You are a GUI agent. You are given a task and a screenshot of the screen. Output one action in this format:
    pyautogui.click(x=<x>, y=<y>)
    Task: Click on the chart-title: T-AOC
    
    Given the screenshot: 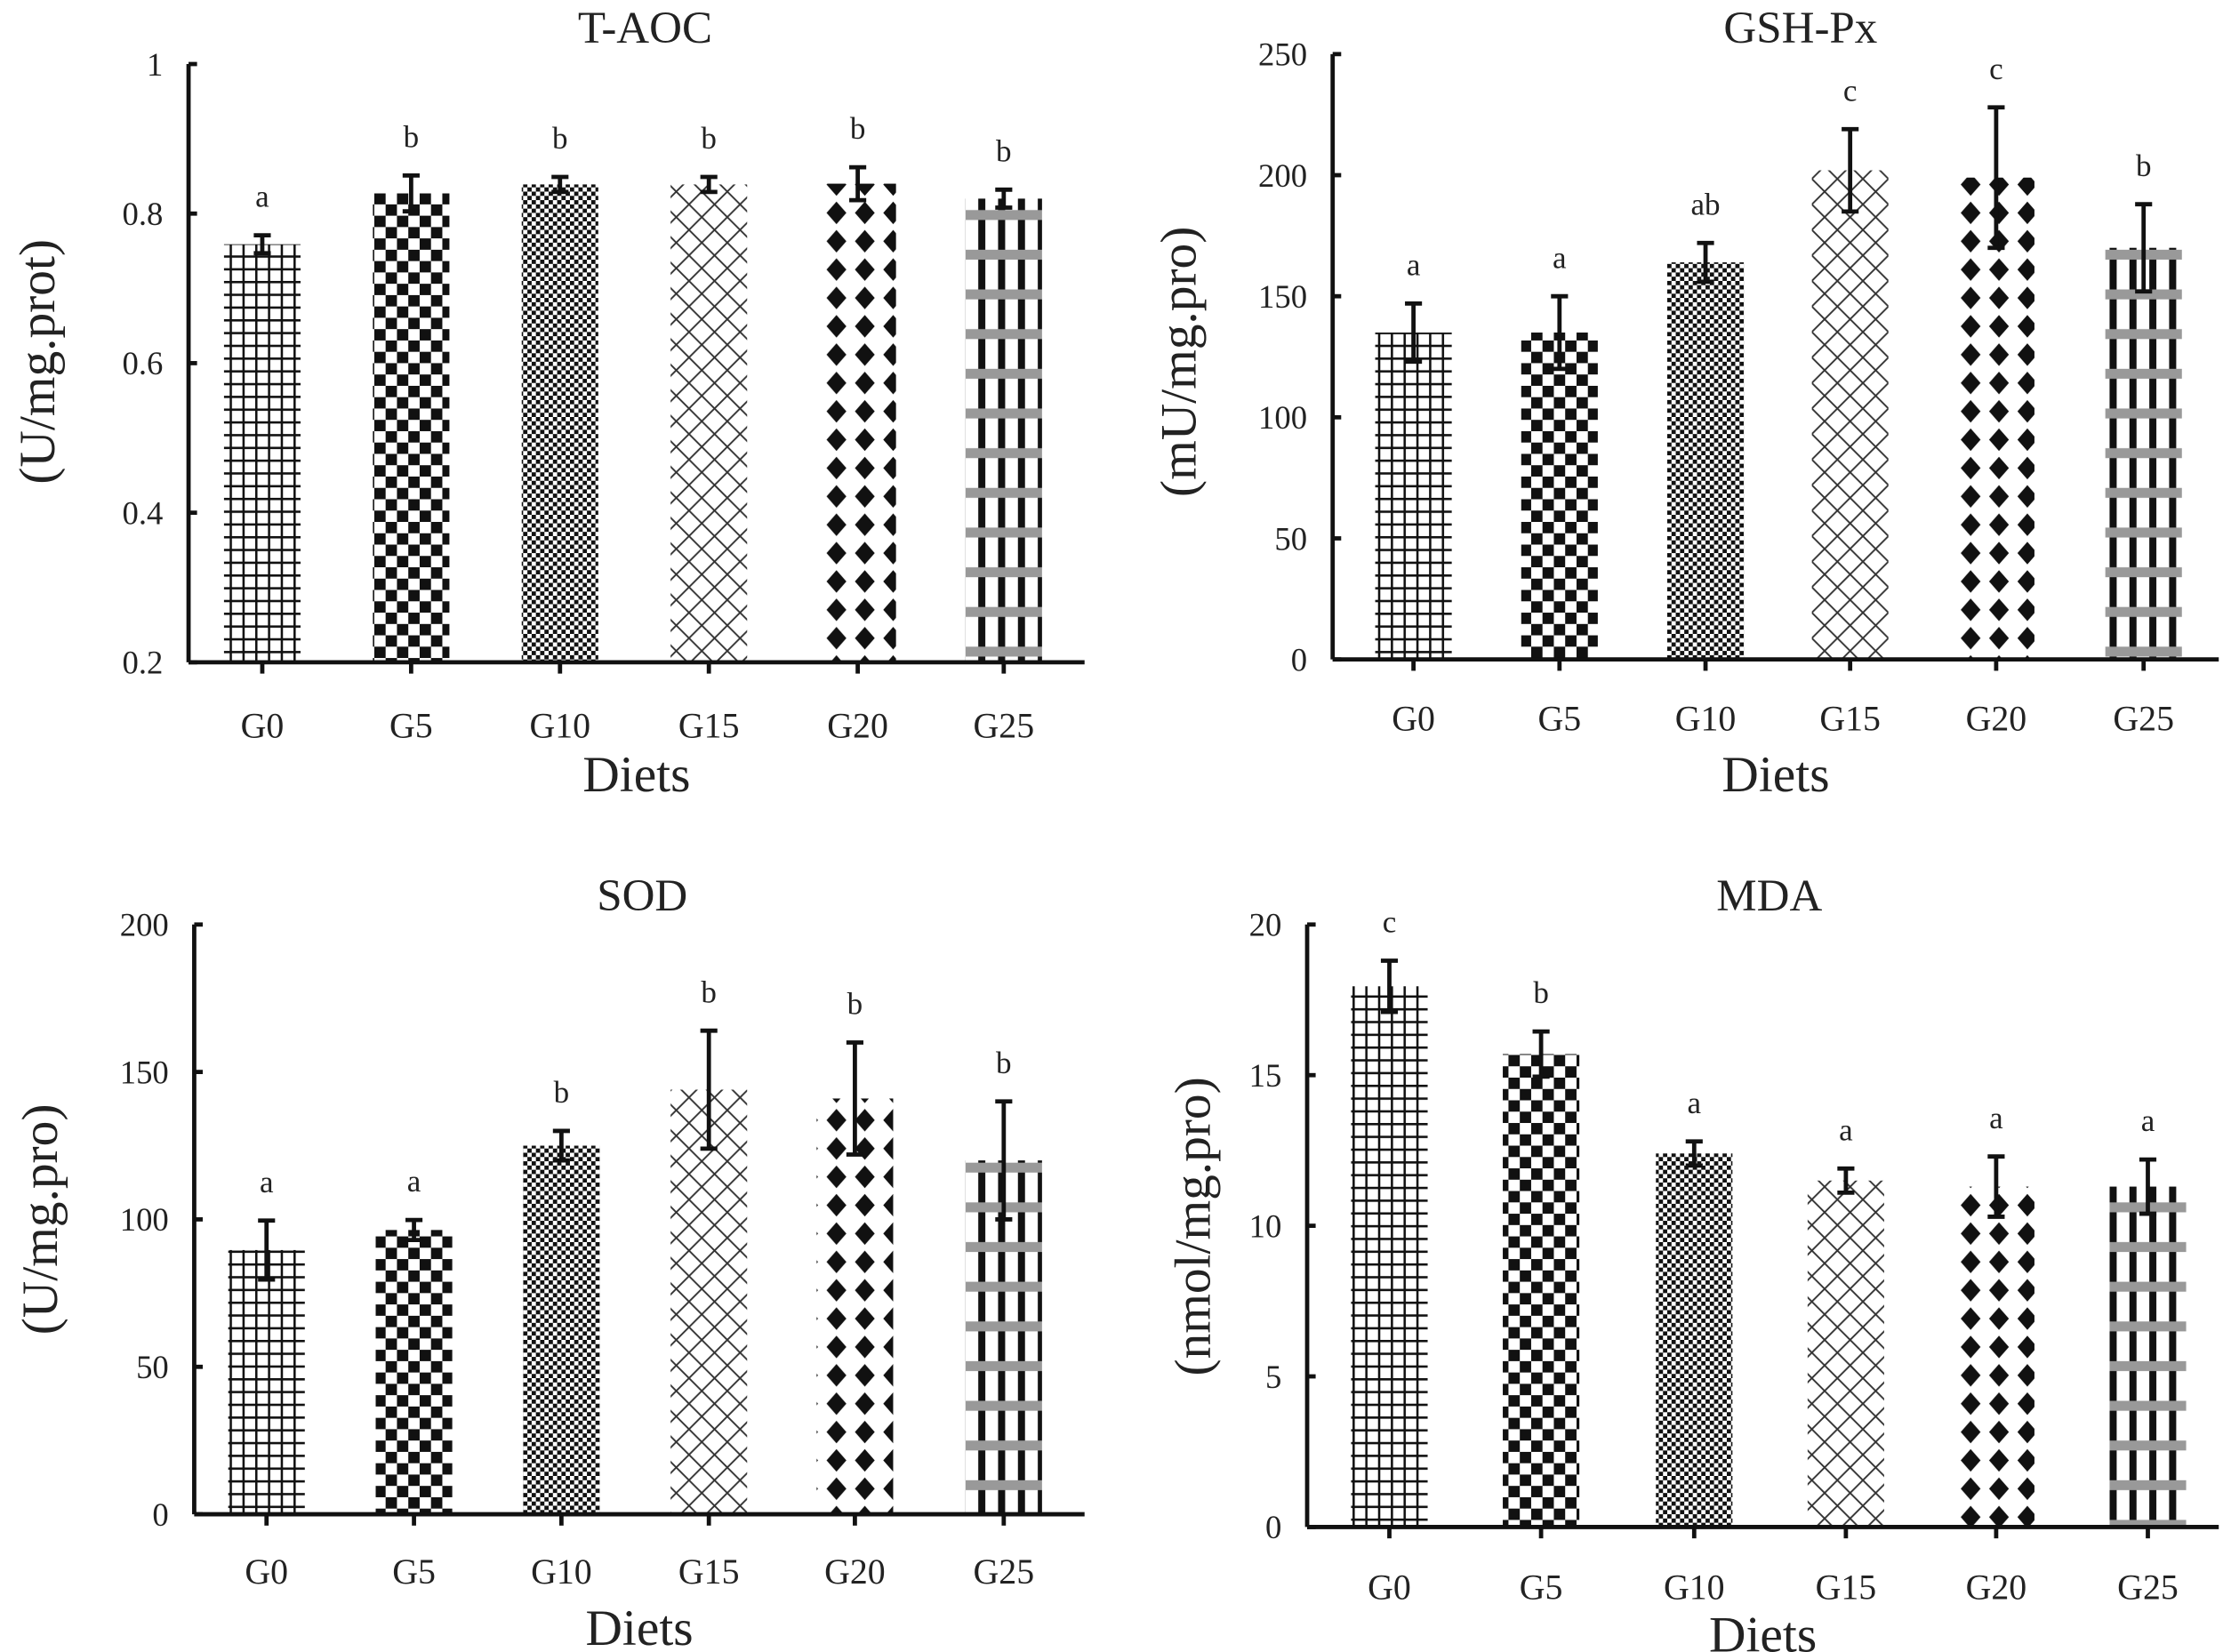 What is the action you would take?
    pyautogui.click(x=645, y=29)
    